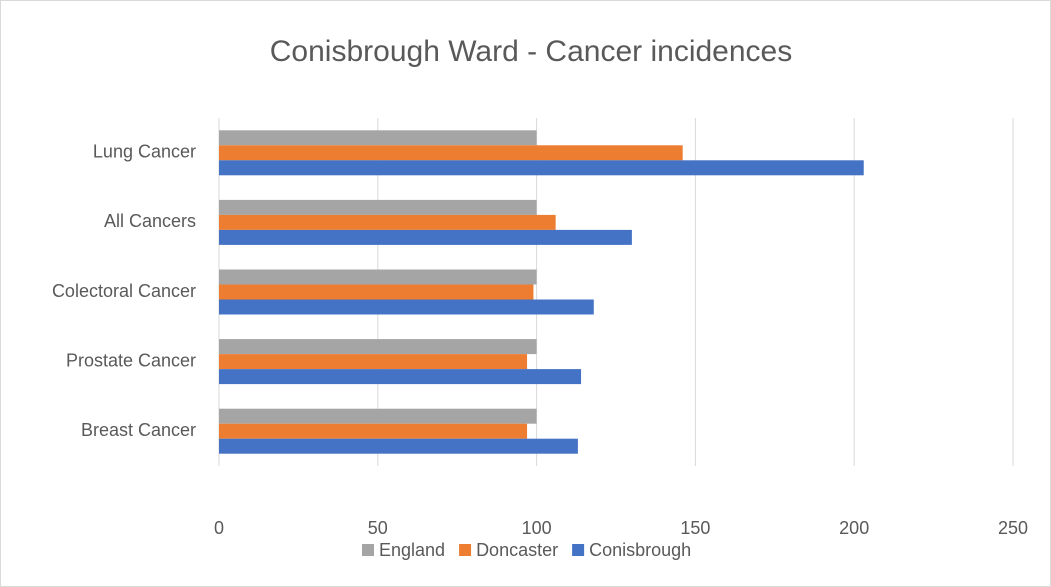  I want to click on y-tick-label: Lung Cancer, so click(144, 152).